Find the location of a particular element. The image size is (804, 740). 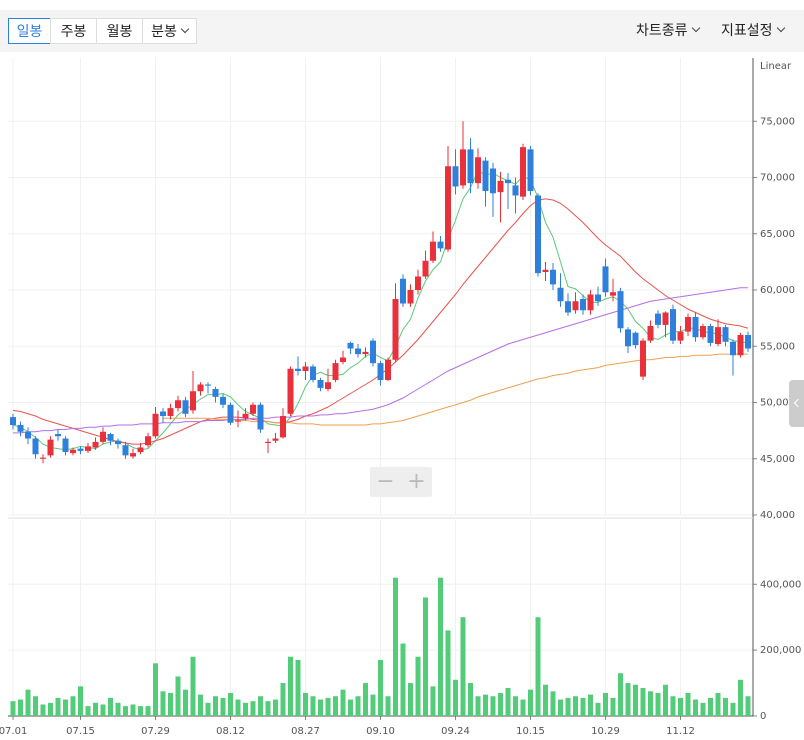

y-tick-label: 55,000 is located at coordinates (777, 346).